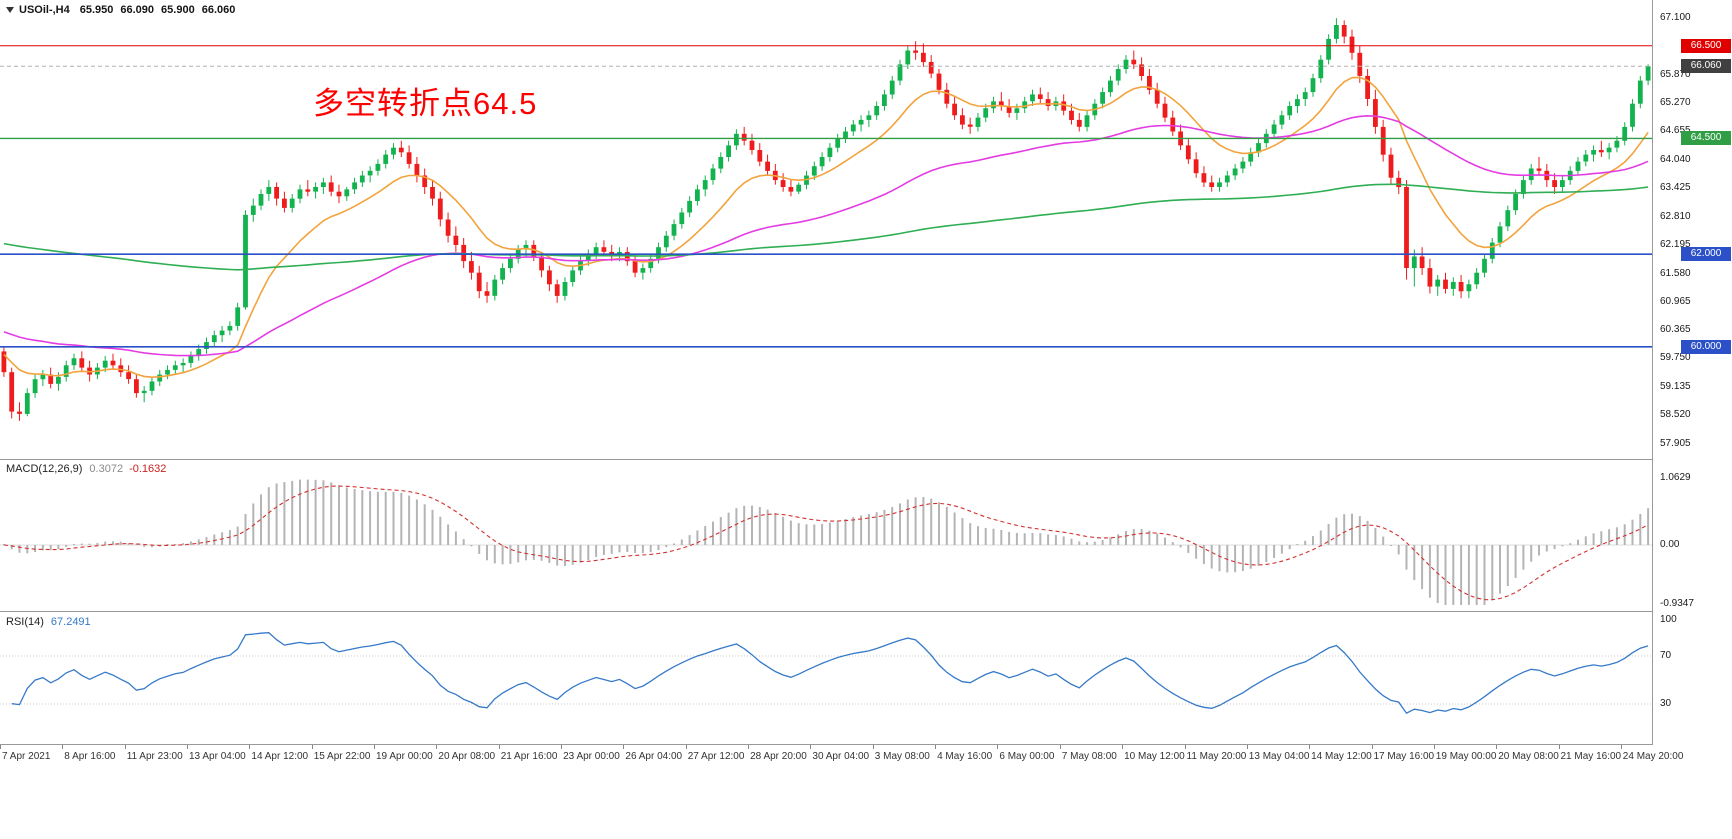  What do you see at coordinates (154, 756) in the screenshot?
I see `time-axis-label: 11 Apr 23:00` at bounding box center [154, 756].